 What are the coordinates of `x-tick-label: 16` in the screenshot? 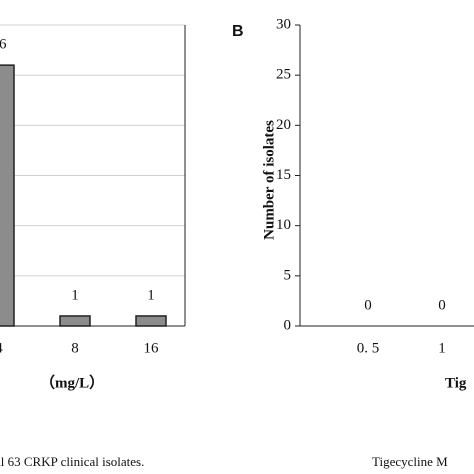 It's located at (152, 348).